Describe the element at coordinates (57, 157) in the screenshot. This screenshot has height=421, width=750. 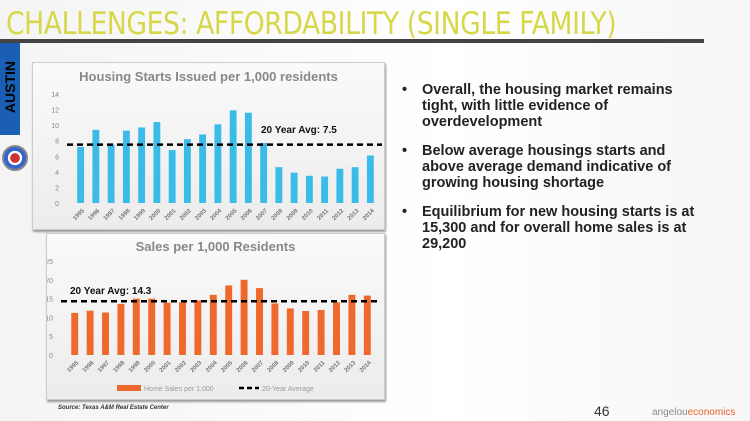
I see `y-tick-label: 6` at that location.